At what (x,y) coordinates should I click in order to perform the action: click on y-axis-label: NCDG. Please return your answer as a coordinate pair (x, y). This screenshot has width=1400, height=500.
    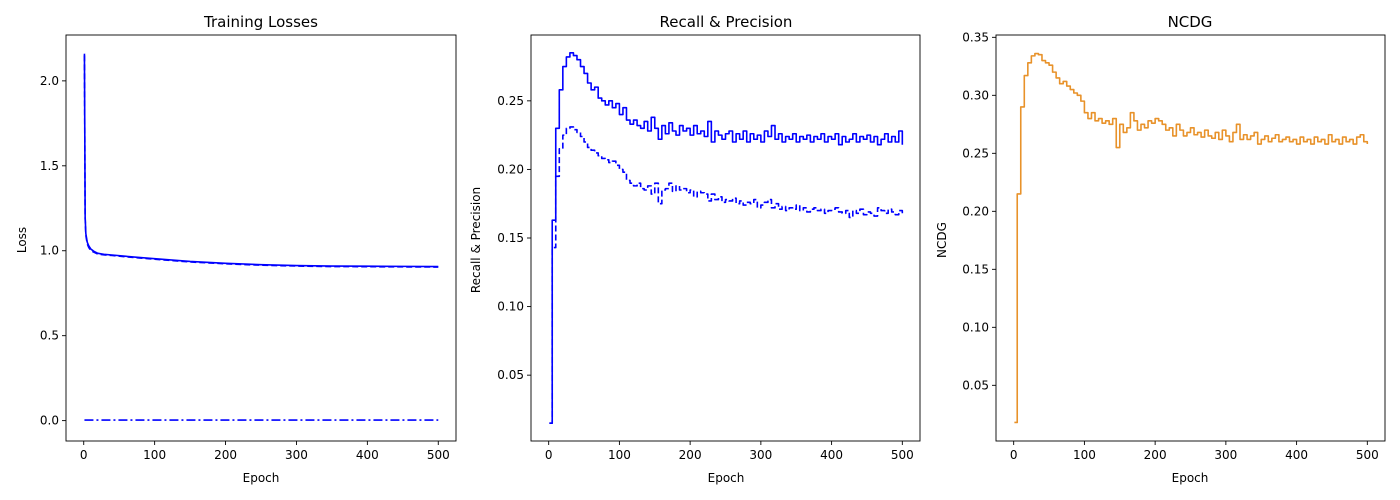
    Looking at the image, I should click on (942, 240).